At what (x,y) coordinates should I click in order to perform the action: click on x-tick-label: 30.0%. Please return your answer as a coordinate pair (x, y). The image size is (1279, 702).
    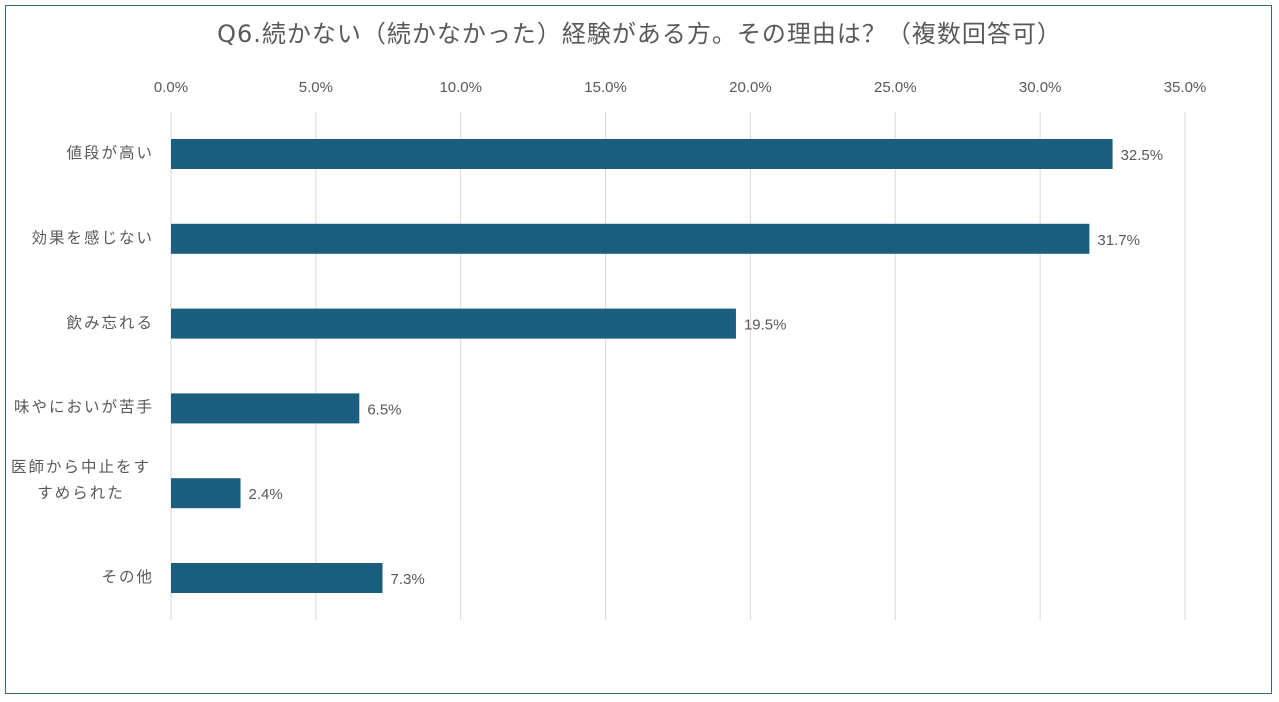
    Looking at the image, I should click on (1040, 87).